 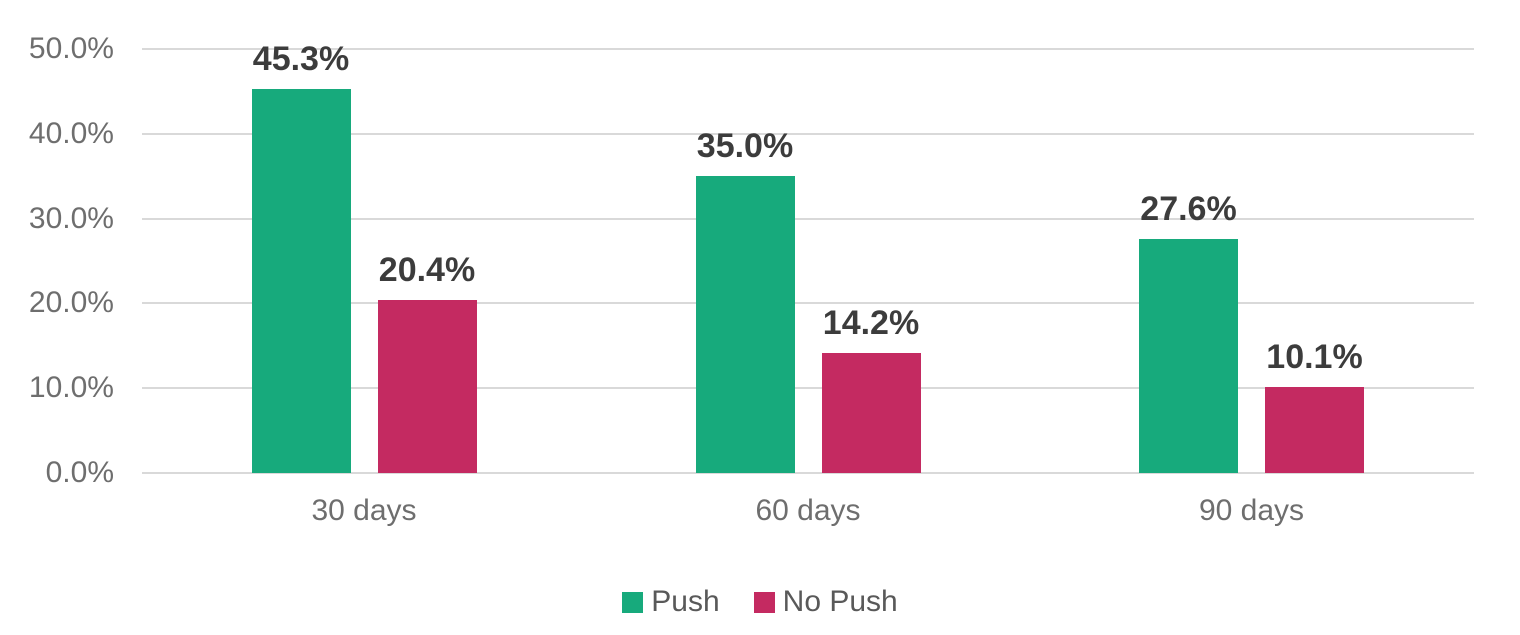 I want to click on legend-label: Push, so click(x=685, y=601).